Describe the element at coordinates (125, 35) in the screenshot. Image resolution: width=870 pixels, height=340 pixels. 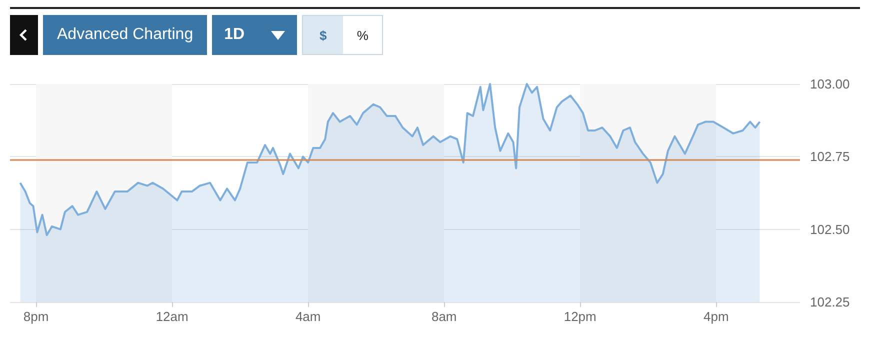
I see `text: Advanced Charting` at that location.